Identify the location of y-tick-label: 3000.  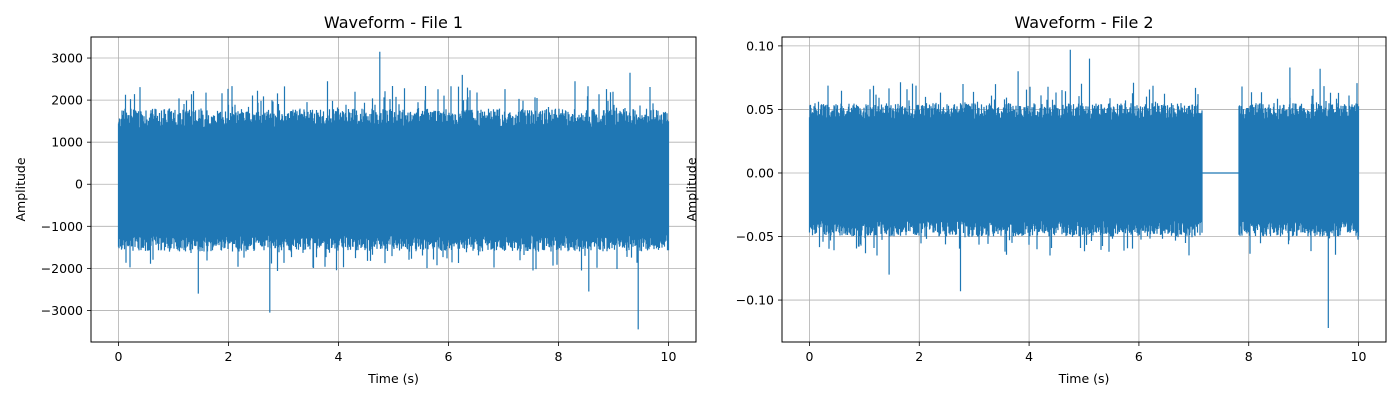
(67, 58).